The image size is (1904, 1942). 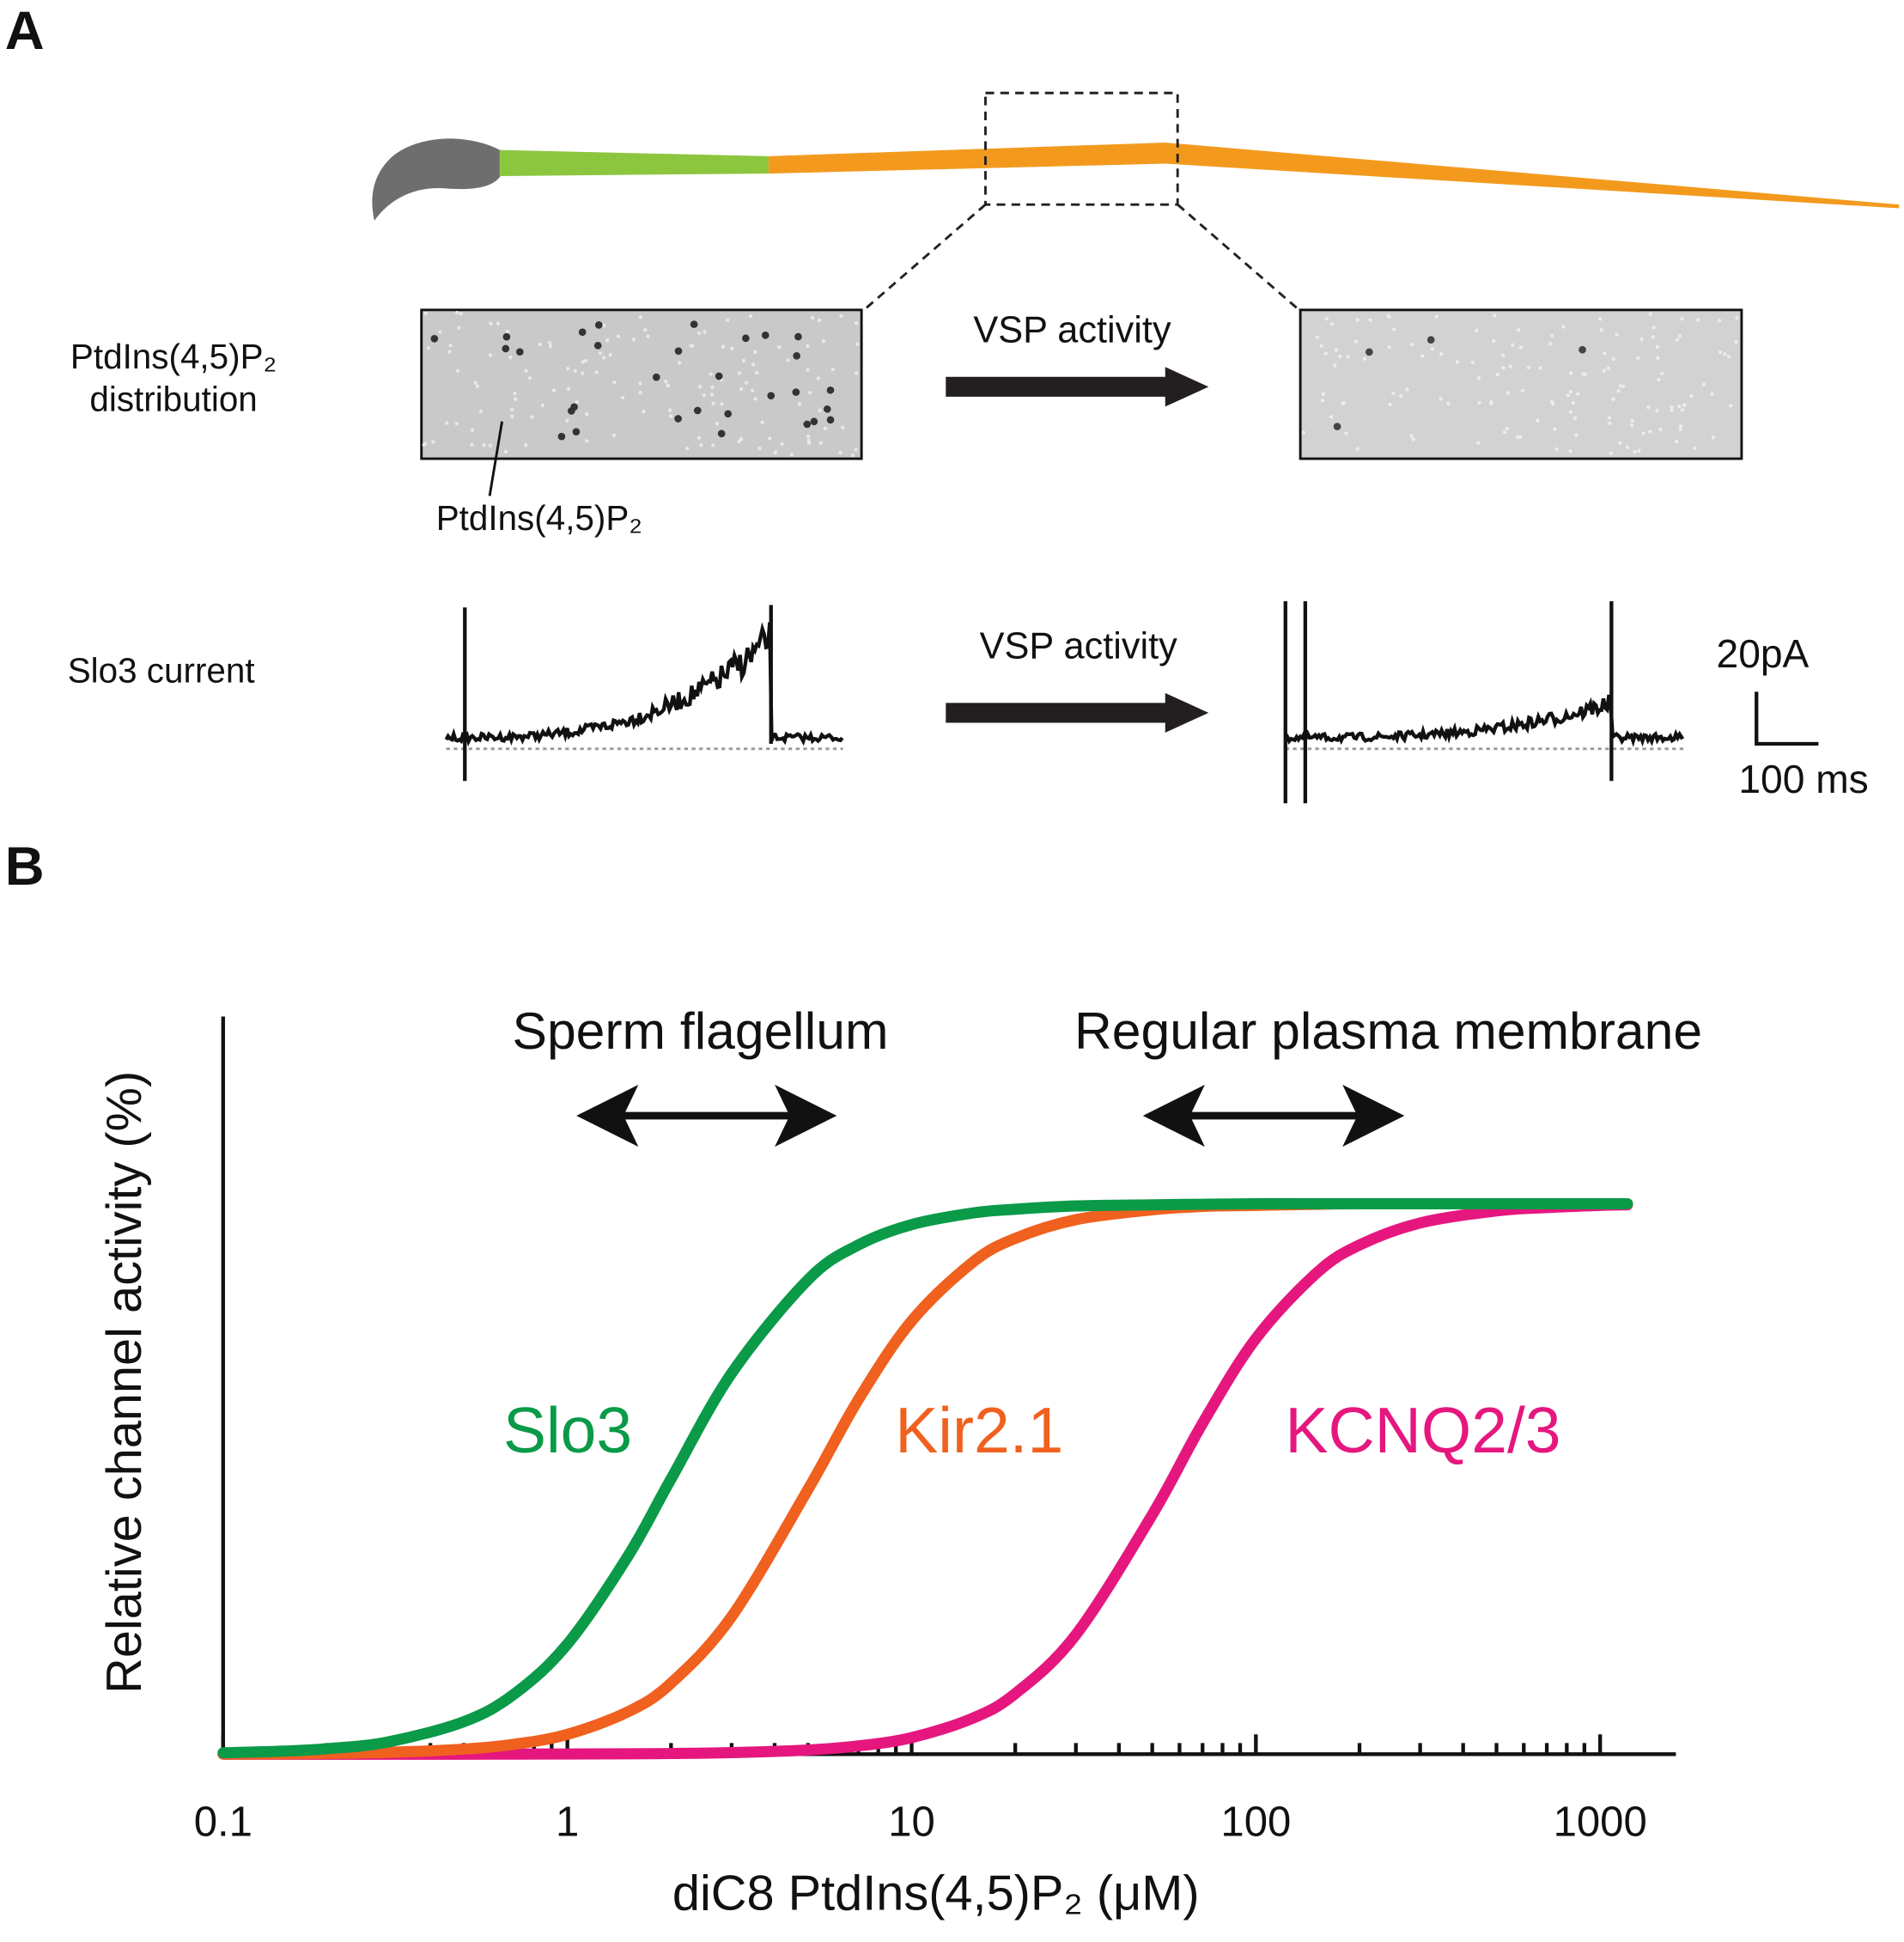 What do you see at coordinates (911, 1822) in the screenshot?
I see `x-tick-label: 10` at bounding box center [911, 1822].